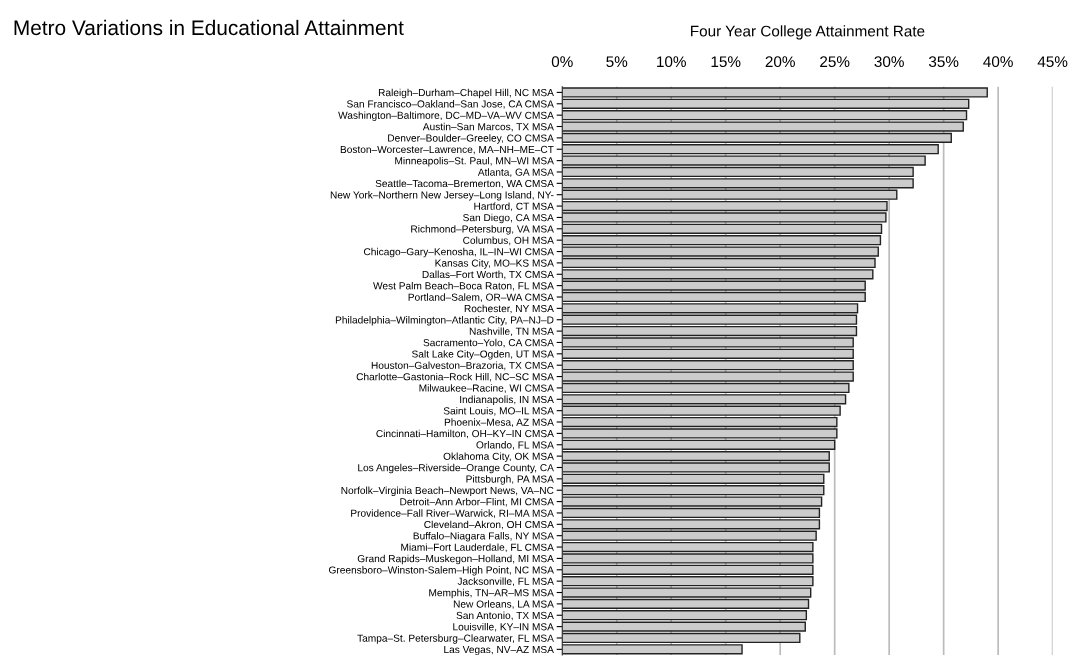 The height and width of the screenshot is (657, 1073). I want to click on y-tick-label: Boston–Worcester–Lawrence, MA–NH–ME–CT, so click(447, 150).